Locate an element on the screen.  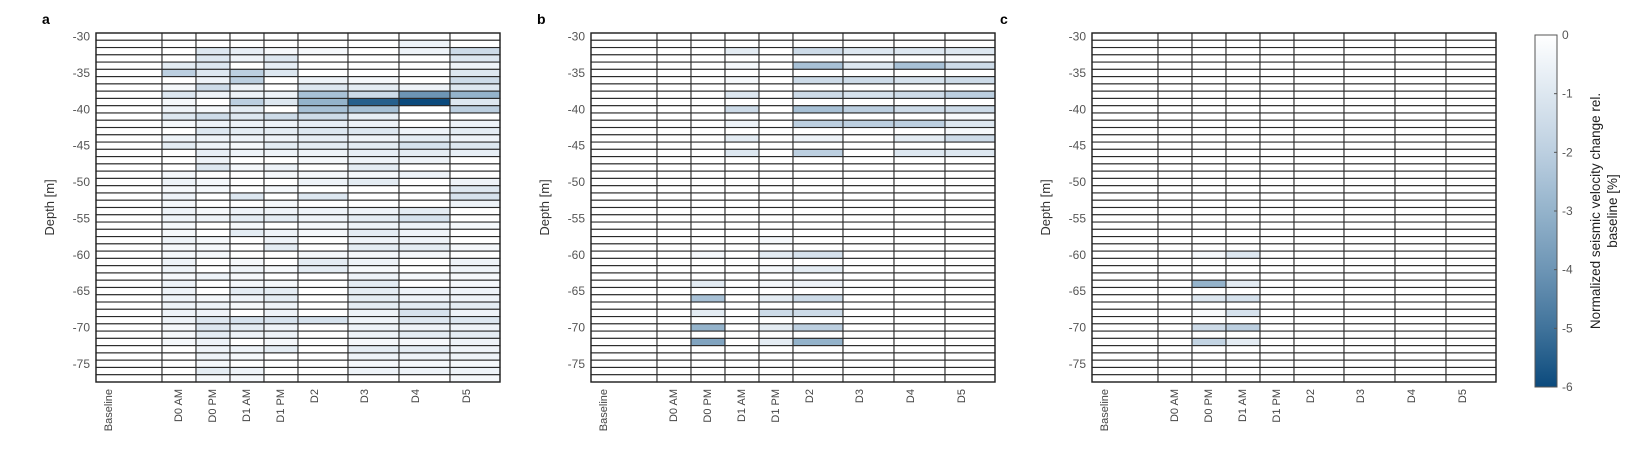
y-tick-label: -60 is located at coordinates (577, 255).